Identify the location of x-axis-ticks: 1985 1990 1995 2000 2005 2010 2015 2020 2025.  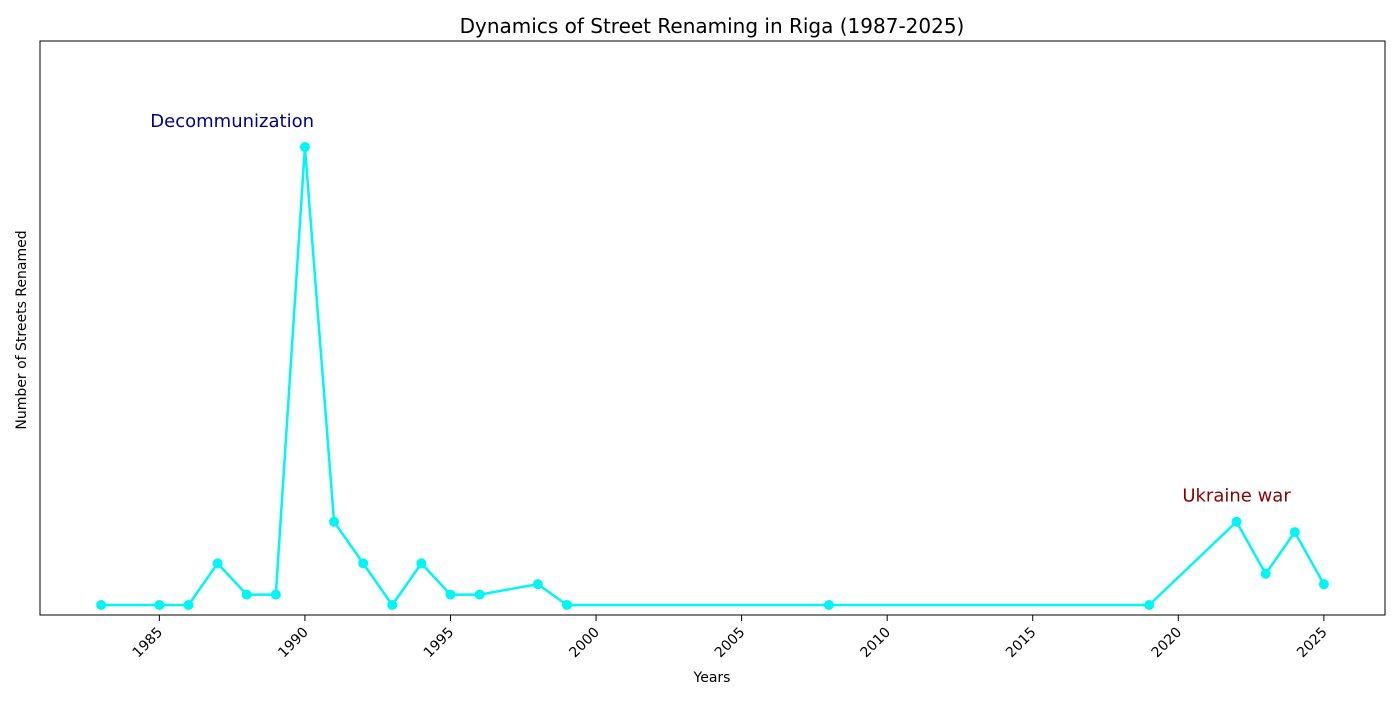
(730, 638).